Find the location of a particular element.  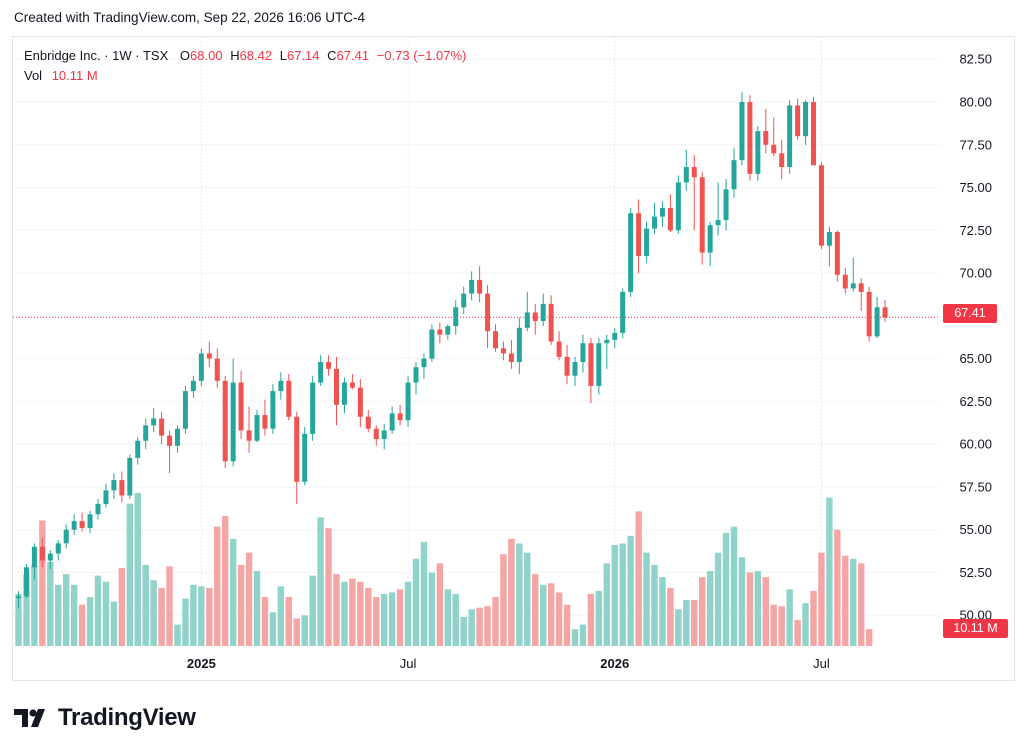

close-value: 67.41 is located at coordinates (353, 55).